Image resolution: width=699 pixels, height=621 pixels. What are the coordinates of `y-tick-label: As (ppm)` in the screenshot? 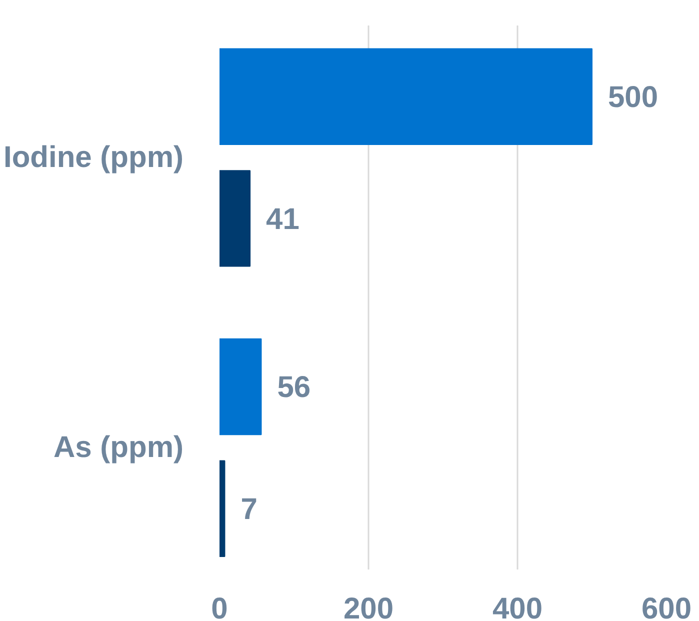 It's located at (119, 447).